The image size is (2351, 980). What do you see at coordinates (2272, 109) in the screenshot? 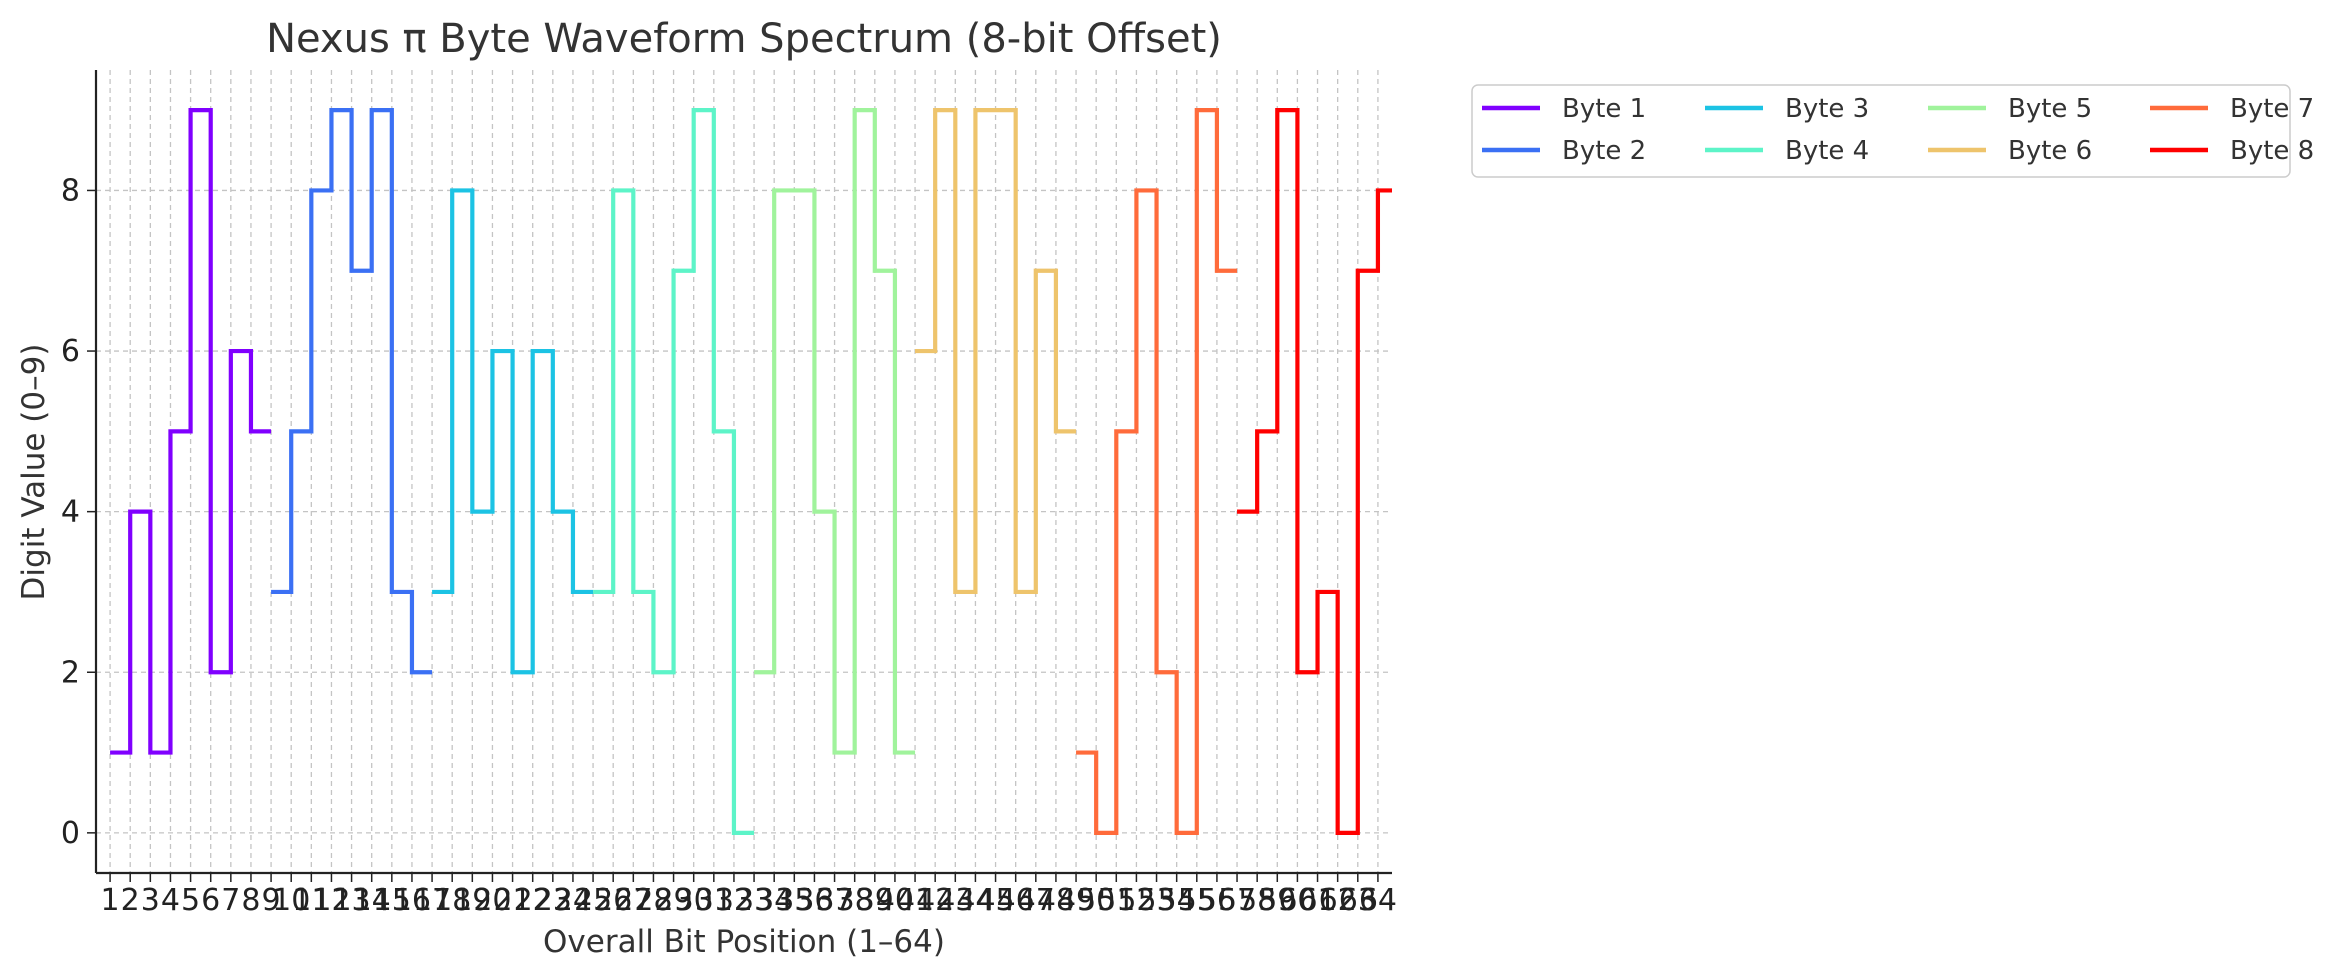
I see `legend-label-byte-7: Byte 7` at bounding box center [2272, 109].